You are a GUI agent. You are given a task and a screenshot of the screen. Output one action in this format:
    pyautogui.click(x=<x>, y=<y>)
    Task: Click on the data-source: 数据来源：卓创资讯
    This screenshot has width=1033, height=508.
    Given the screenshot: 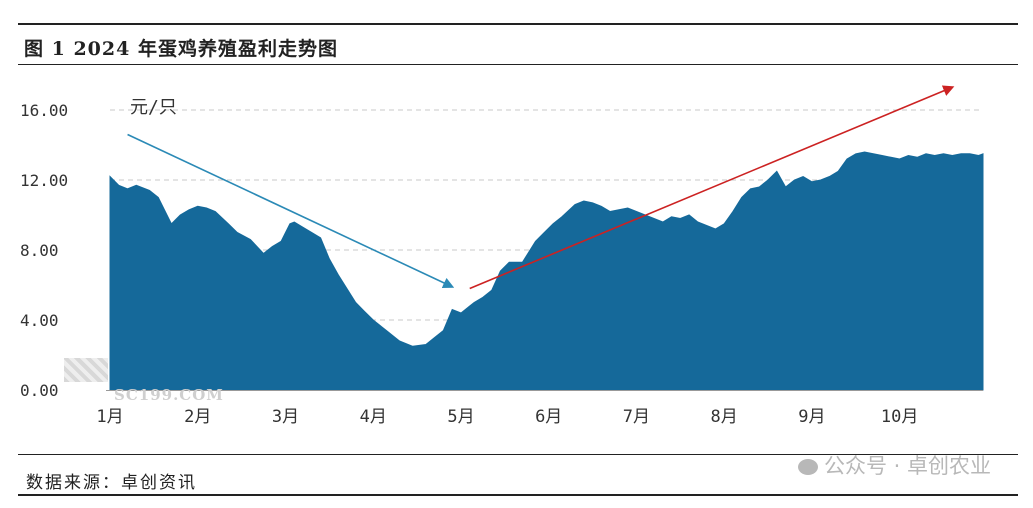 What is the action you would take?
    pyautogui.click(x=111, y=483)
    